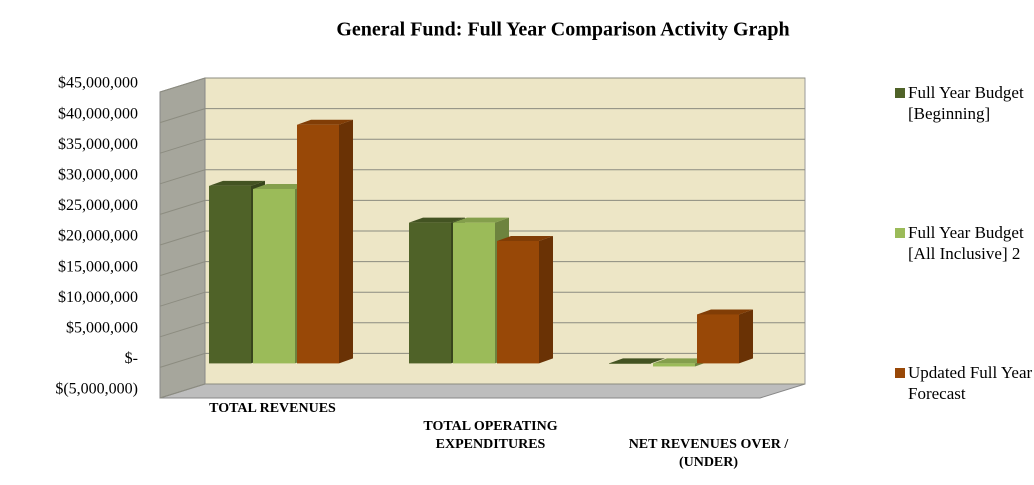  Describe the element at coordinates (708, 453) in the screenshot. I see `x-tick-label: NET REVENUES OVER / (UNDER)` at that location.